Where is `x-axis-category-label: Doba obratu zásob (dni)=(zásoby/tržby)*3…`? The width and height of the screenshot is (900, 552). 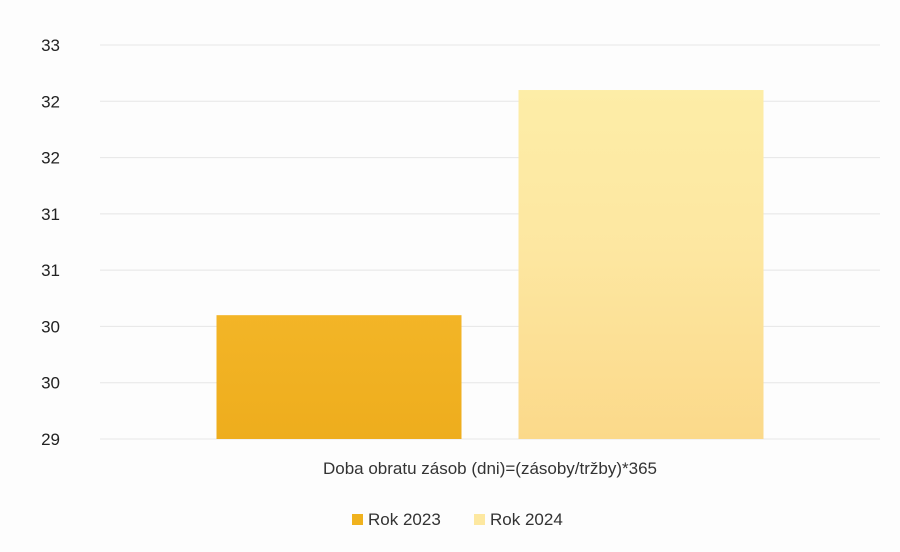
x-axis-category-label: Doba obratu zásob (dni)=(zásoby/tržby)*3… is located at coordinates (490, 468).